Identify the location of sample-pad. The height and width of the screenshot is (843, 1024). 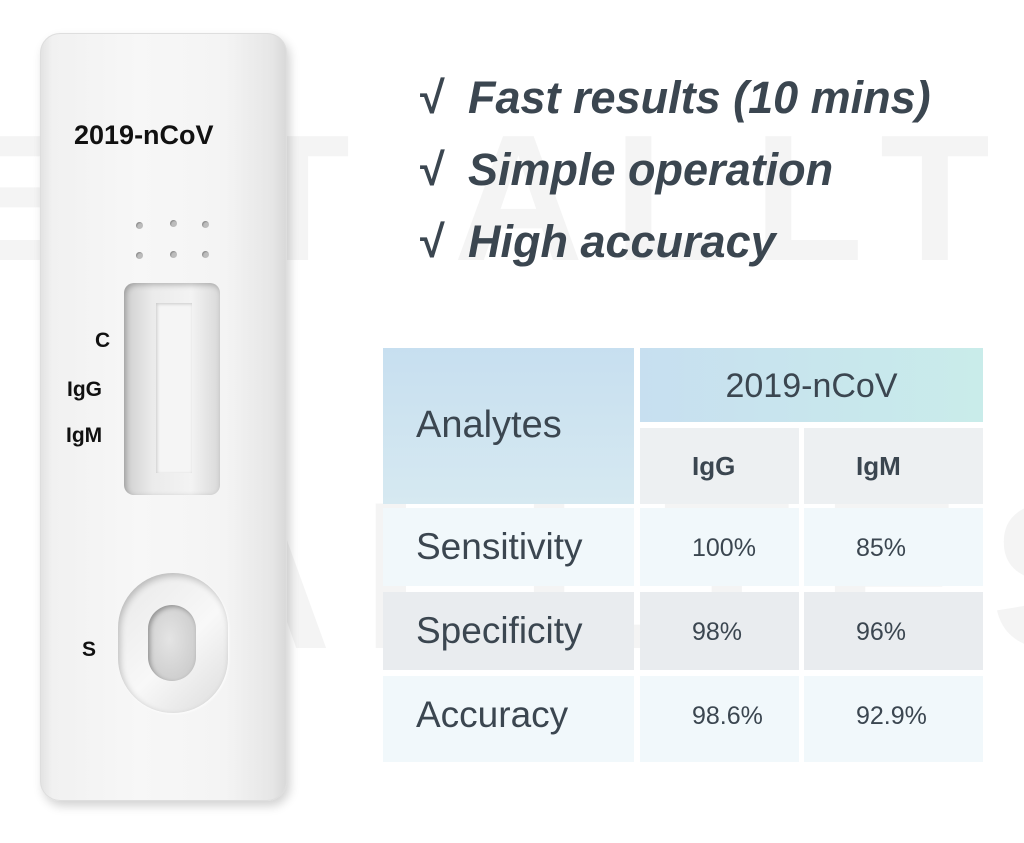
(172, 643).